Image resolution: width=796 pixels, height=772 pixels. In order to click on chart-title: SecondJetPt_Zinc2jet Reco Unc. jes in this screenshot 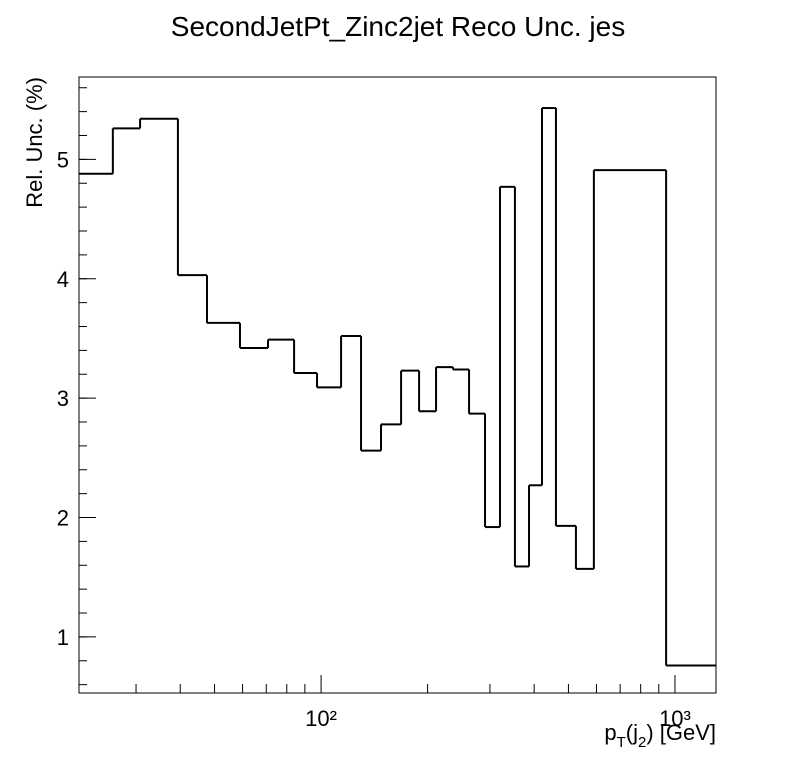, I will do `click(398, 26)`.